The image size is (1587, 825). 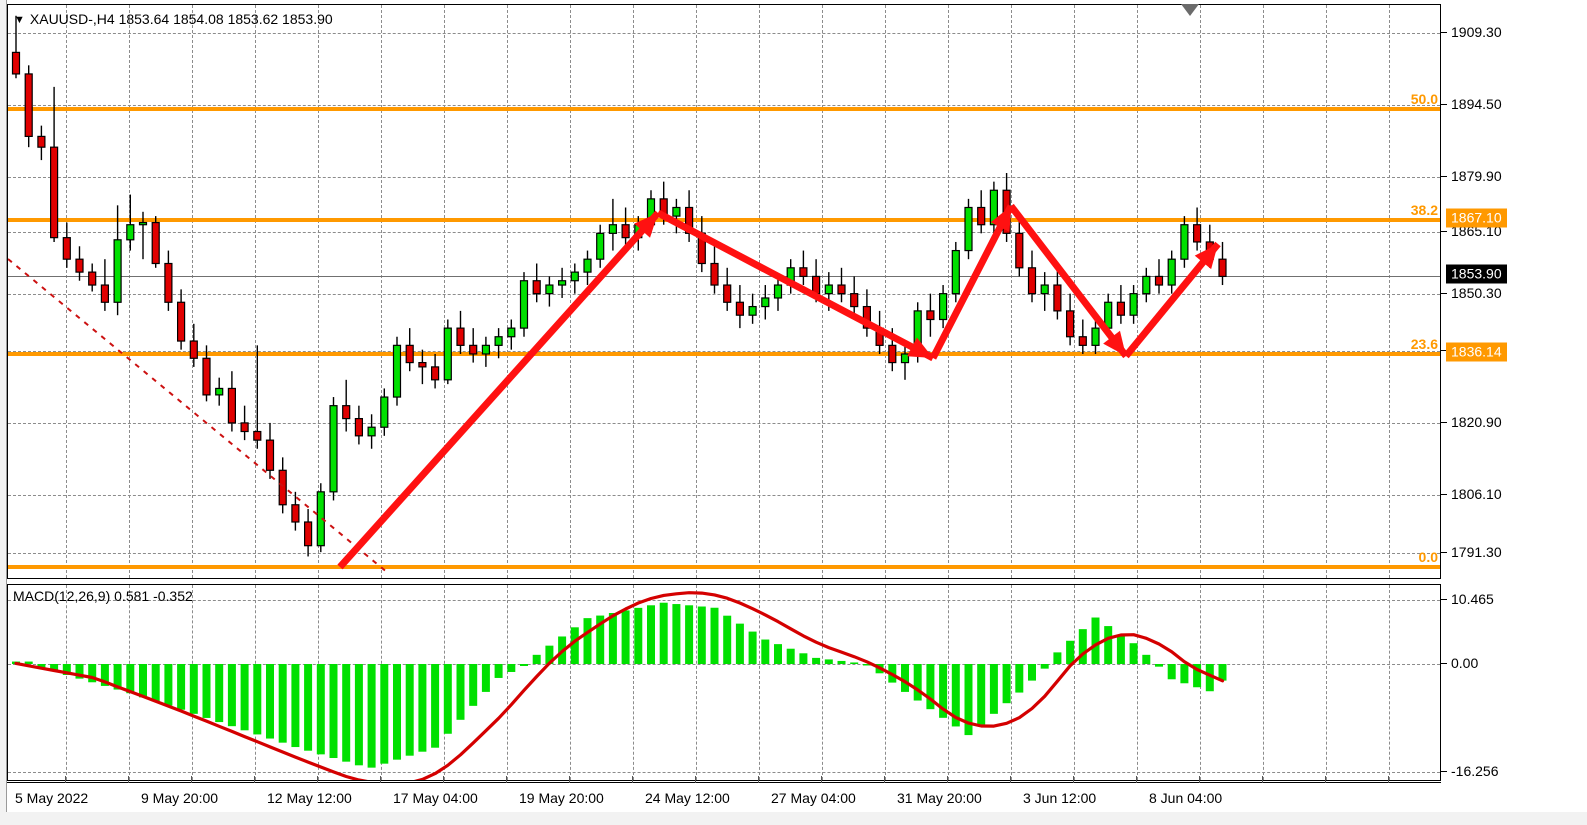 I want to click on time-axis-label: 9 May 20:00, so click(x=180, y=798).